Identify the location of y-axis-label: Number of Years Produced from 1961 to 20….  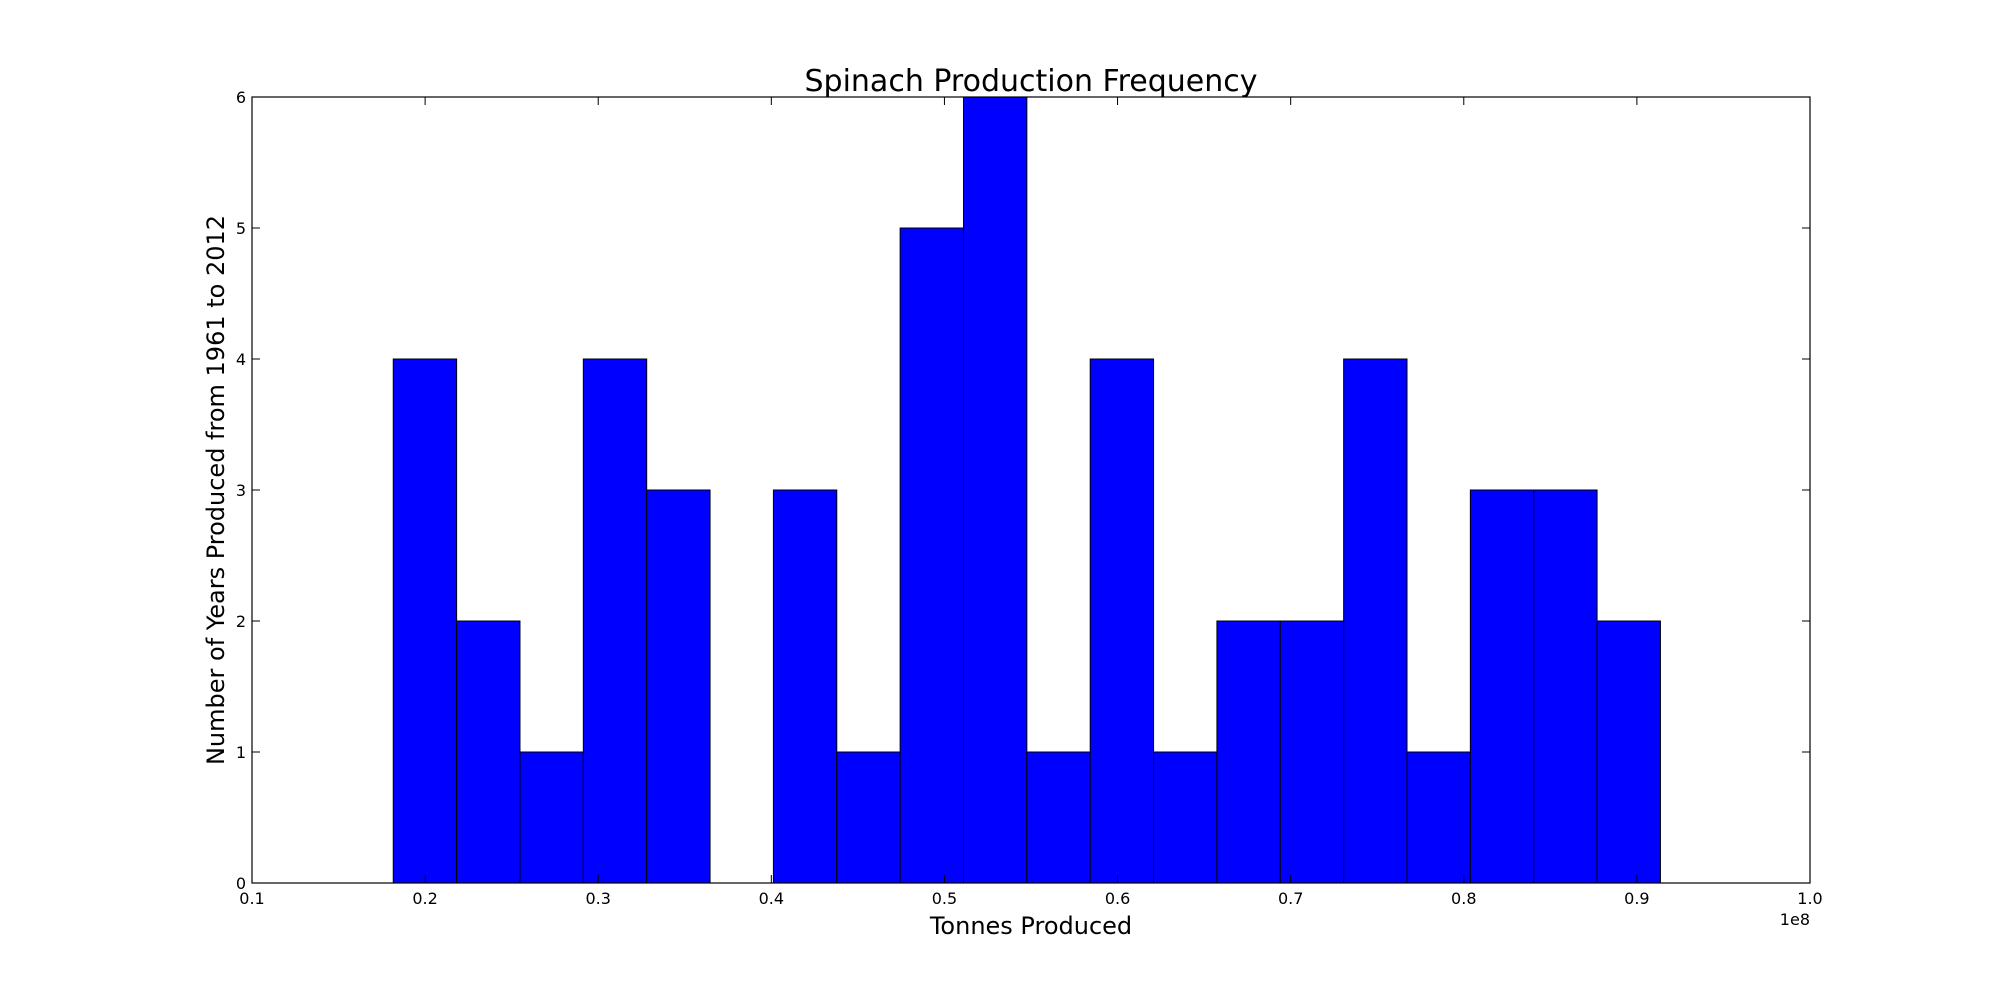
(216, 490).